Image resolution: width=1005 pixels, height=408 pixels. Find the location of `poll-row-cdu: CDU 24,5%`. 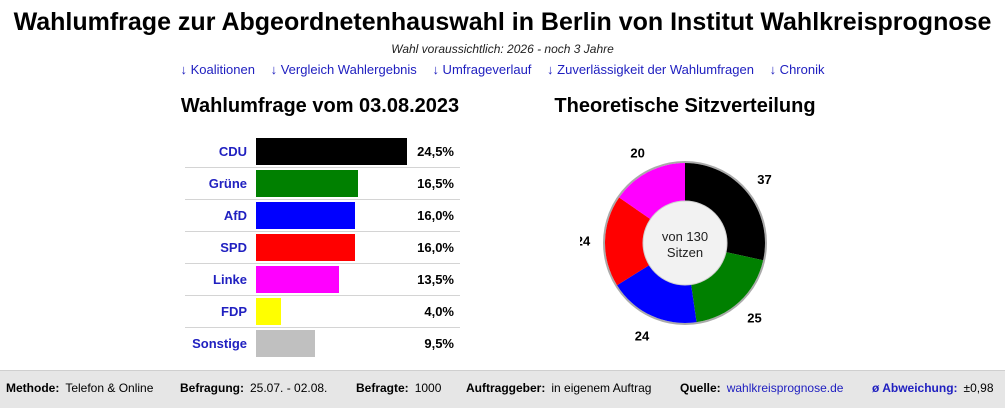

poll-row-cdu: CDU 24,5% is located at coordinates (322, 151).